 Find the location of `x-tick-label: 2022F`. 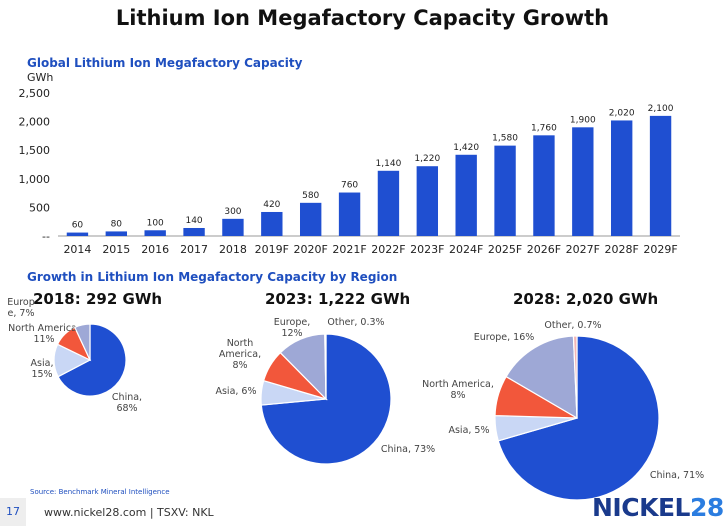

x-tick-label: 2022F is located at coordinates (388, 249).